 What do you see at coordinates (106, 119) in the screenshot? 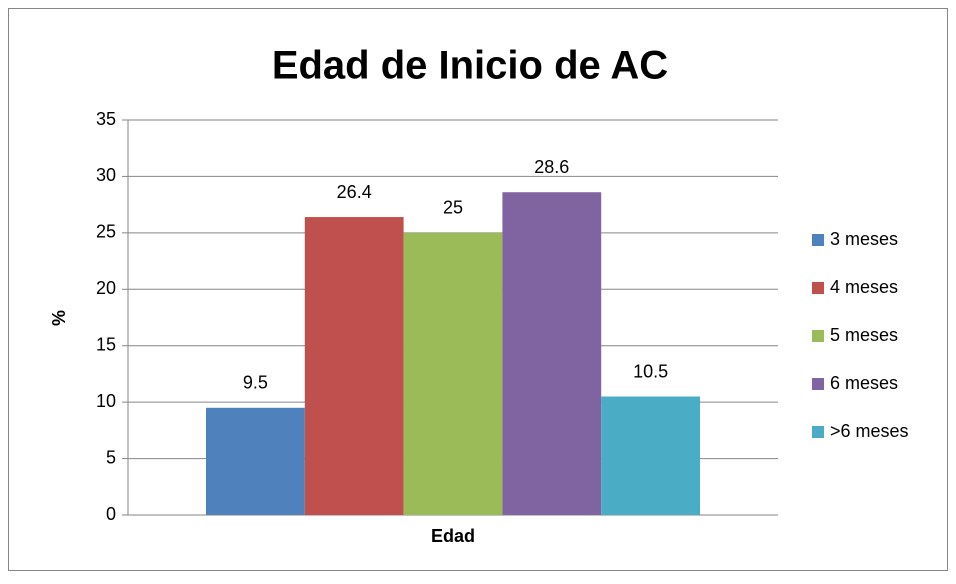
I see `y-tick-label: 35` at bounding box center [106, 119].